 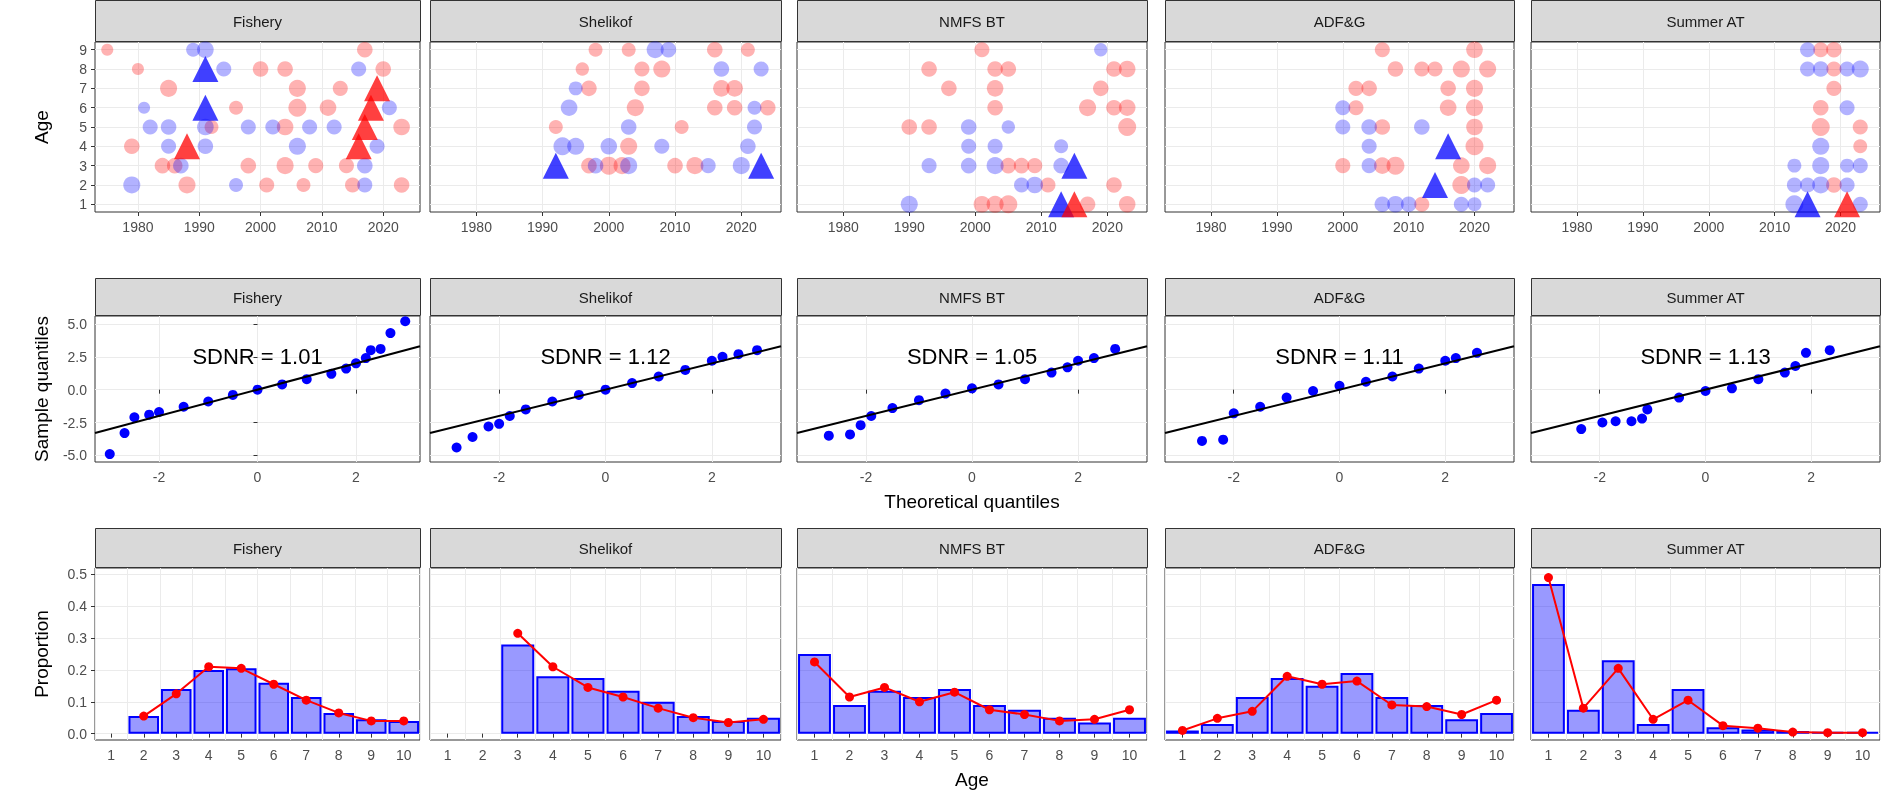 I want to click on y-tick-label: 0.4, so click(x=77, y=606).